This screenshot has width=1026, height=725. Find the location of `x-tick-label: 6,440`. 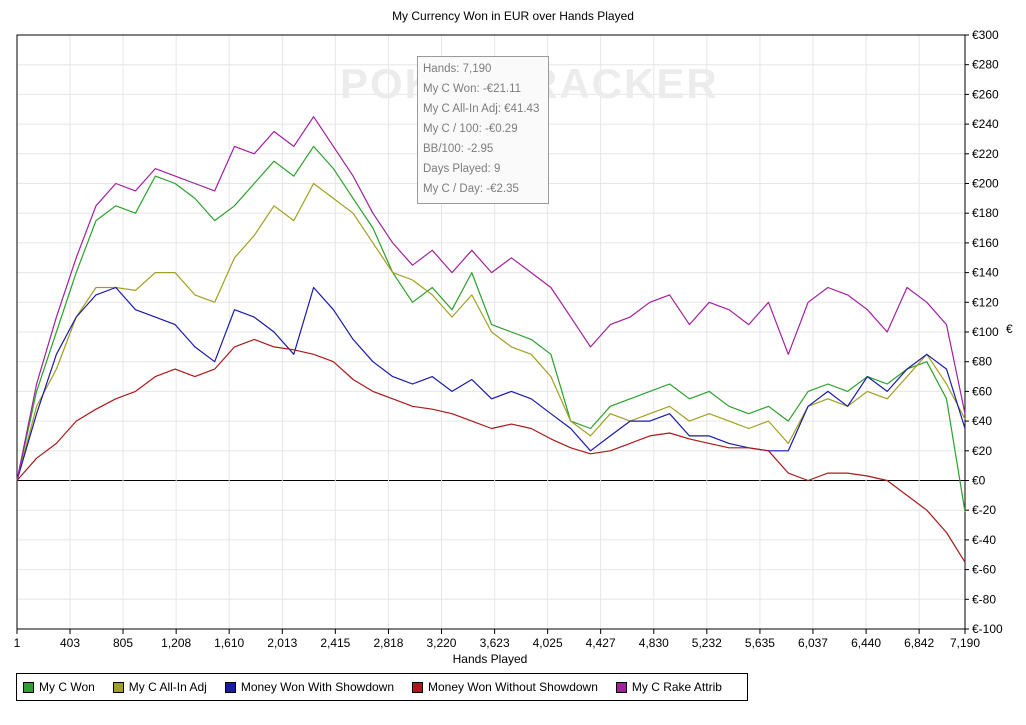

x-tick-label: 6,440 is located at coordinates (866, 643).